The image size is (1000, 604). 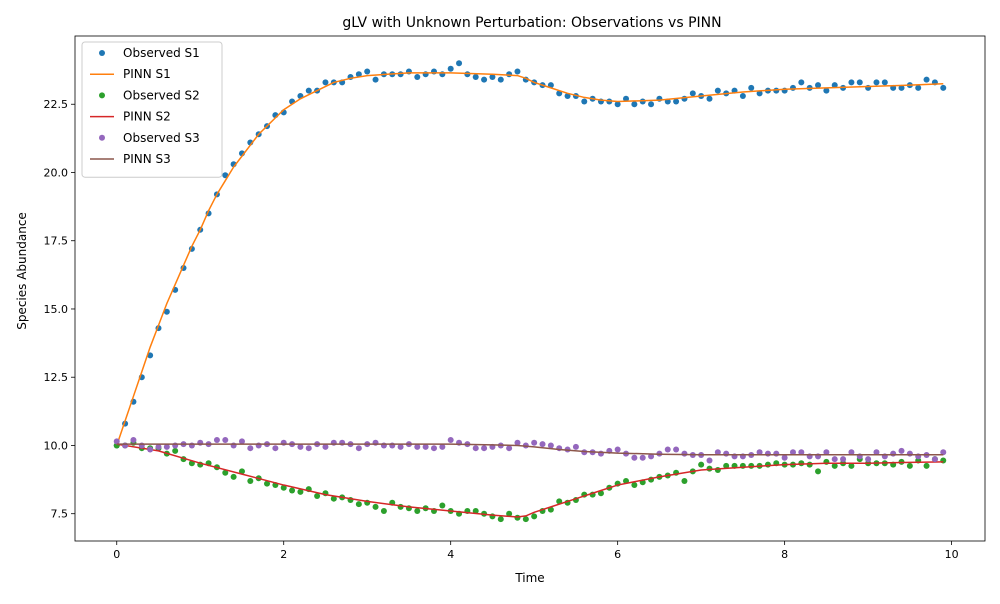 I want to click on legend-item-observed-s2: Observed S2, so click(x=149, y=95).